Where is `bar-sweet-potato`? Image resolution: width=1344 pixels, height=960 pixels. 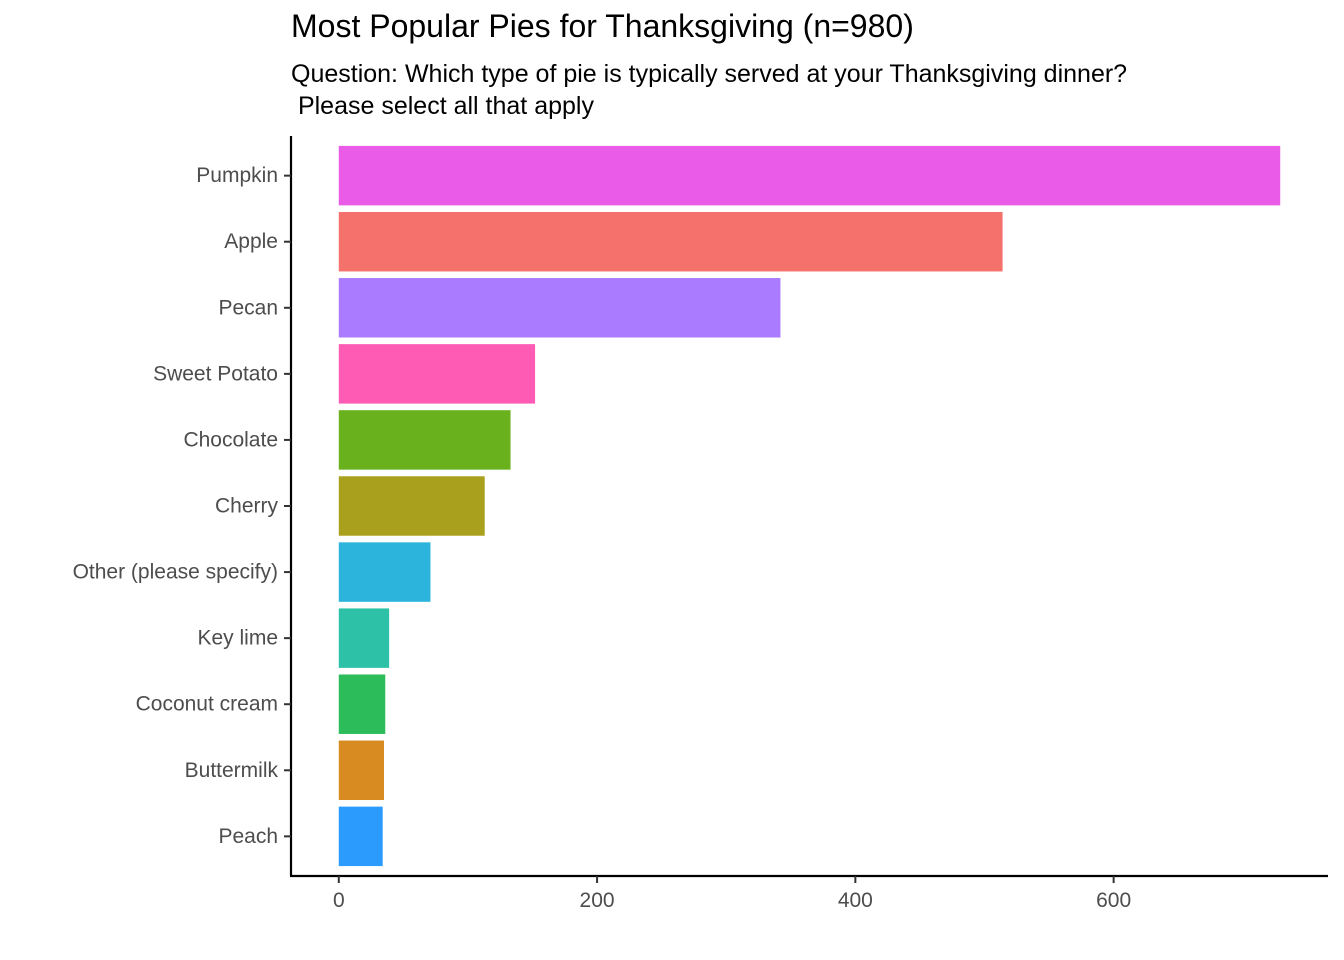 bar-sweet-potato is located at coordinates (437, 374).